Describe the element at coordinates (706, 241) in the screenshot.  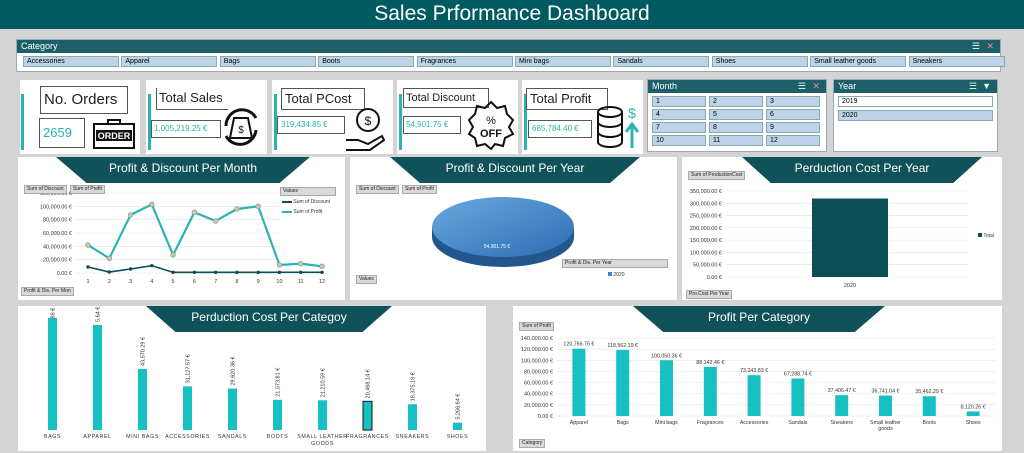
I see `y-tick-label: 150,000.00 €` at that location.